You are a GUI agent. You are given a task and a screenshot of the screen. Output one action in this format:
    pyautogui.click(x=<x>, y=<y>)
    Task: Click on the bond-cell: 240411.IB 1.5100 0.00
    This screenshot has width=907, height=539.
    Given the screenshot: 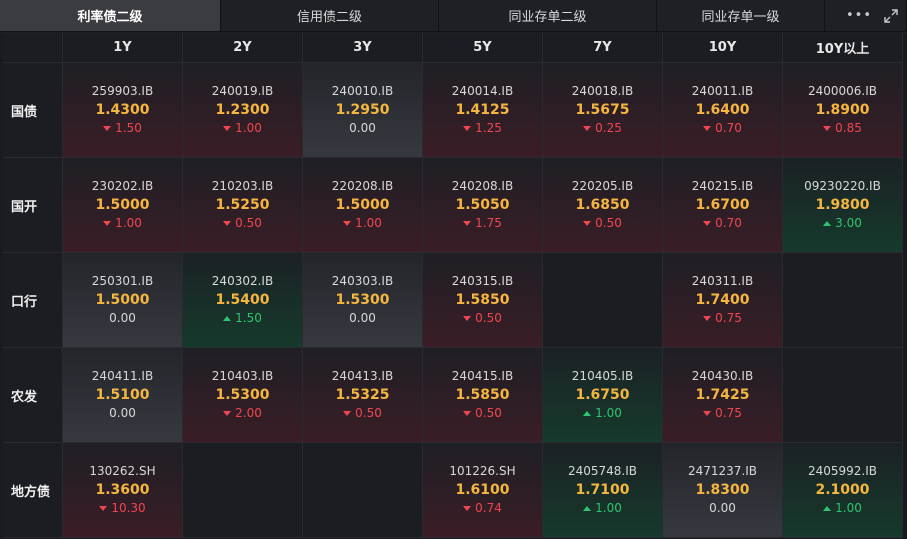 What is the action you would take?
    pyautogui.click(x=123, y=395)
    